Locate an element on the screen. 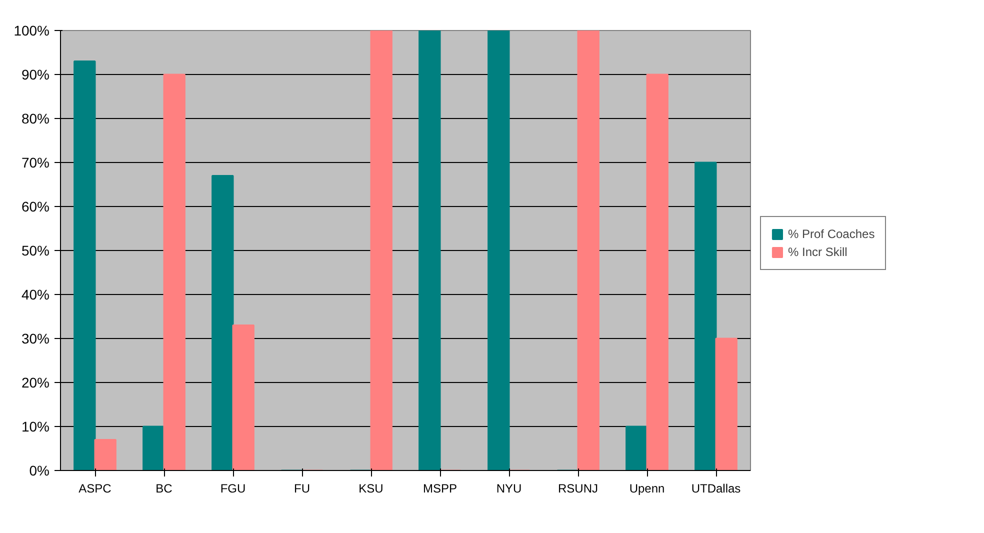 The image size is (984, 533). y-tick-label: 40% is located at coordinates (35, 294).